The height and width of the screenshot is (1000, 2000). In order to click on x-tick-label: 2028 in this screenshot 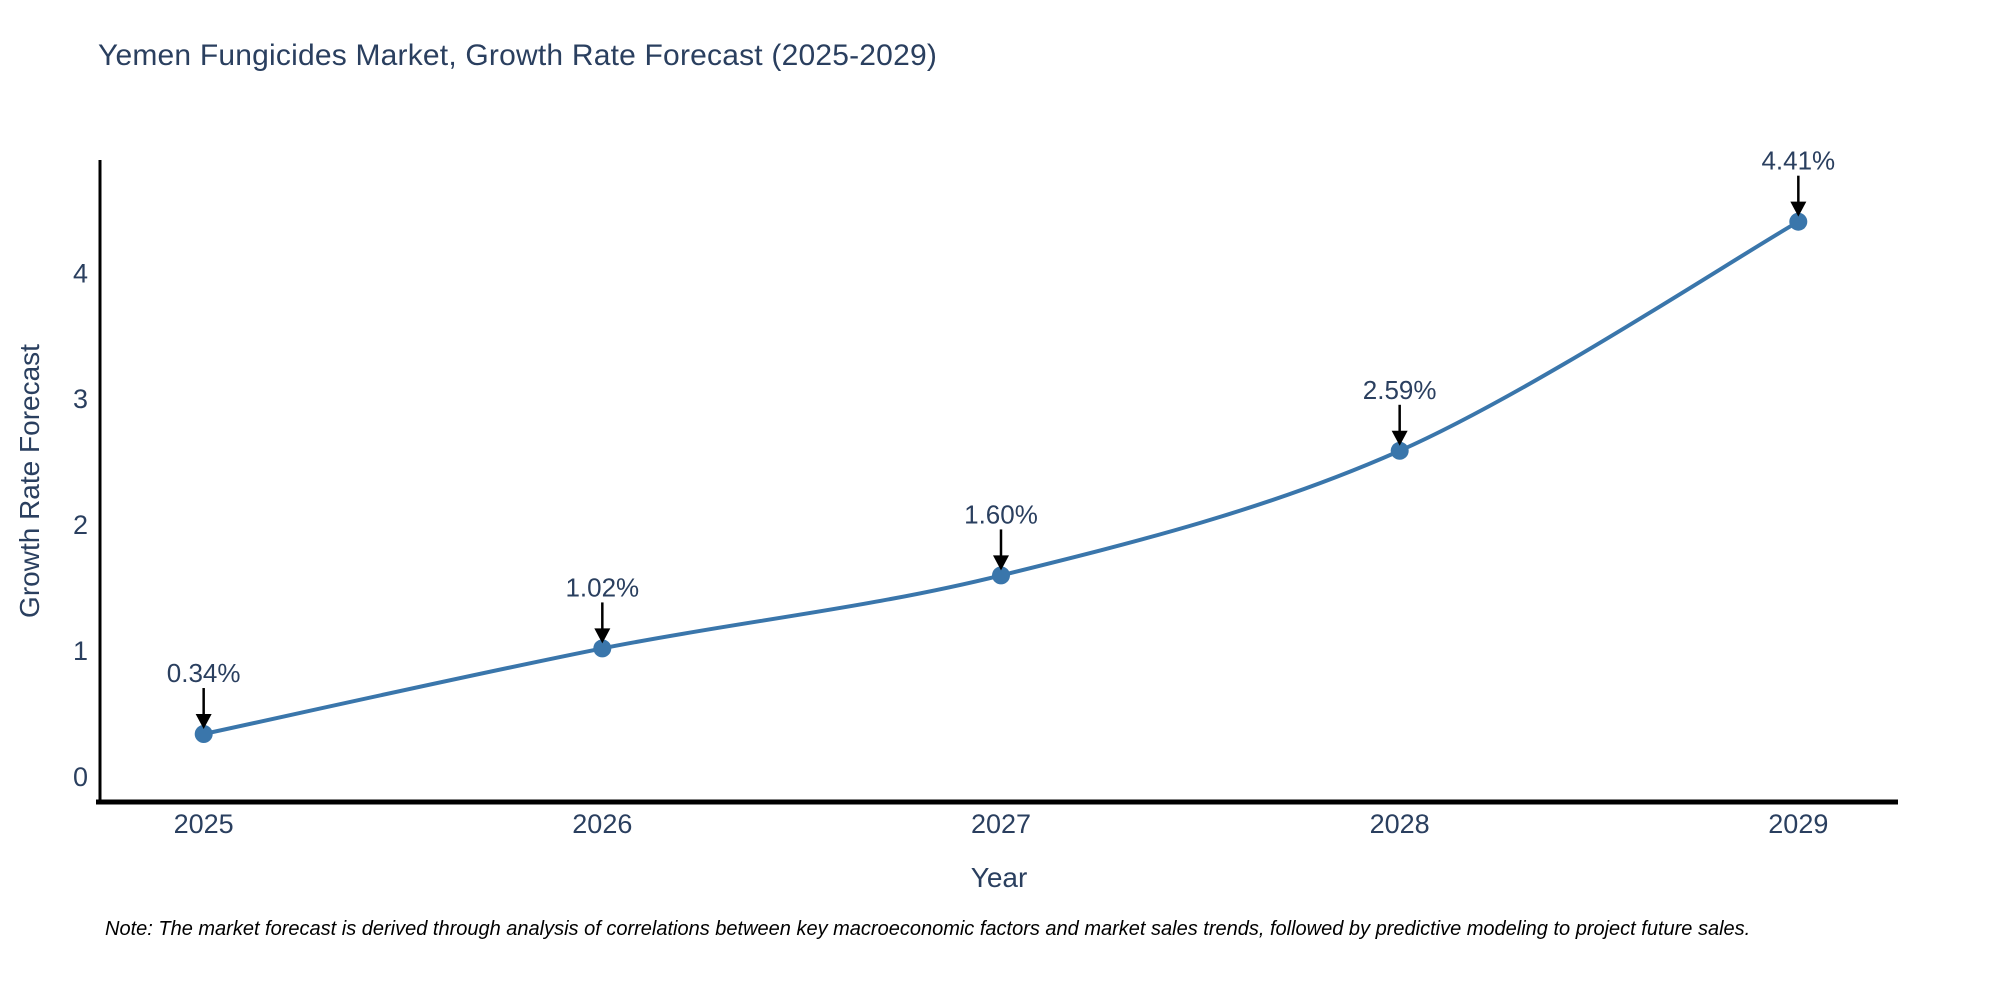, I will do `click(1400, 824)`.